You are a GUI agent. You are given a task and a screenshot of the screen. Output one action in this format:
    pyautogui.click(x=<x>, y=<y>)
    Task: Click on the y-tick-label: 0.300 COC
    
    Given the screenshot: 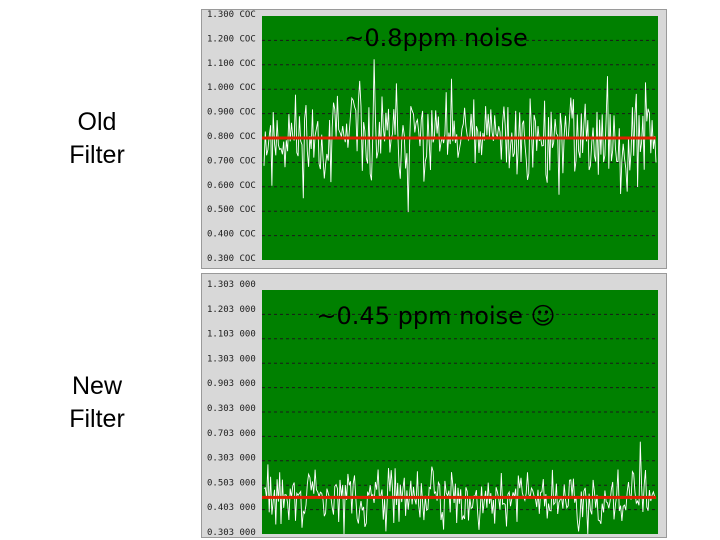 What is the action you would take?
    pyautogui.click(x=231, y=259)
    